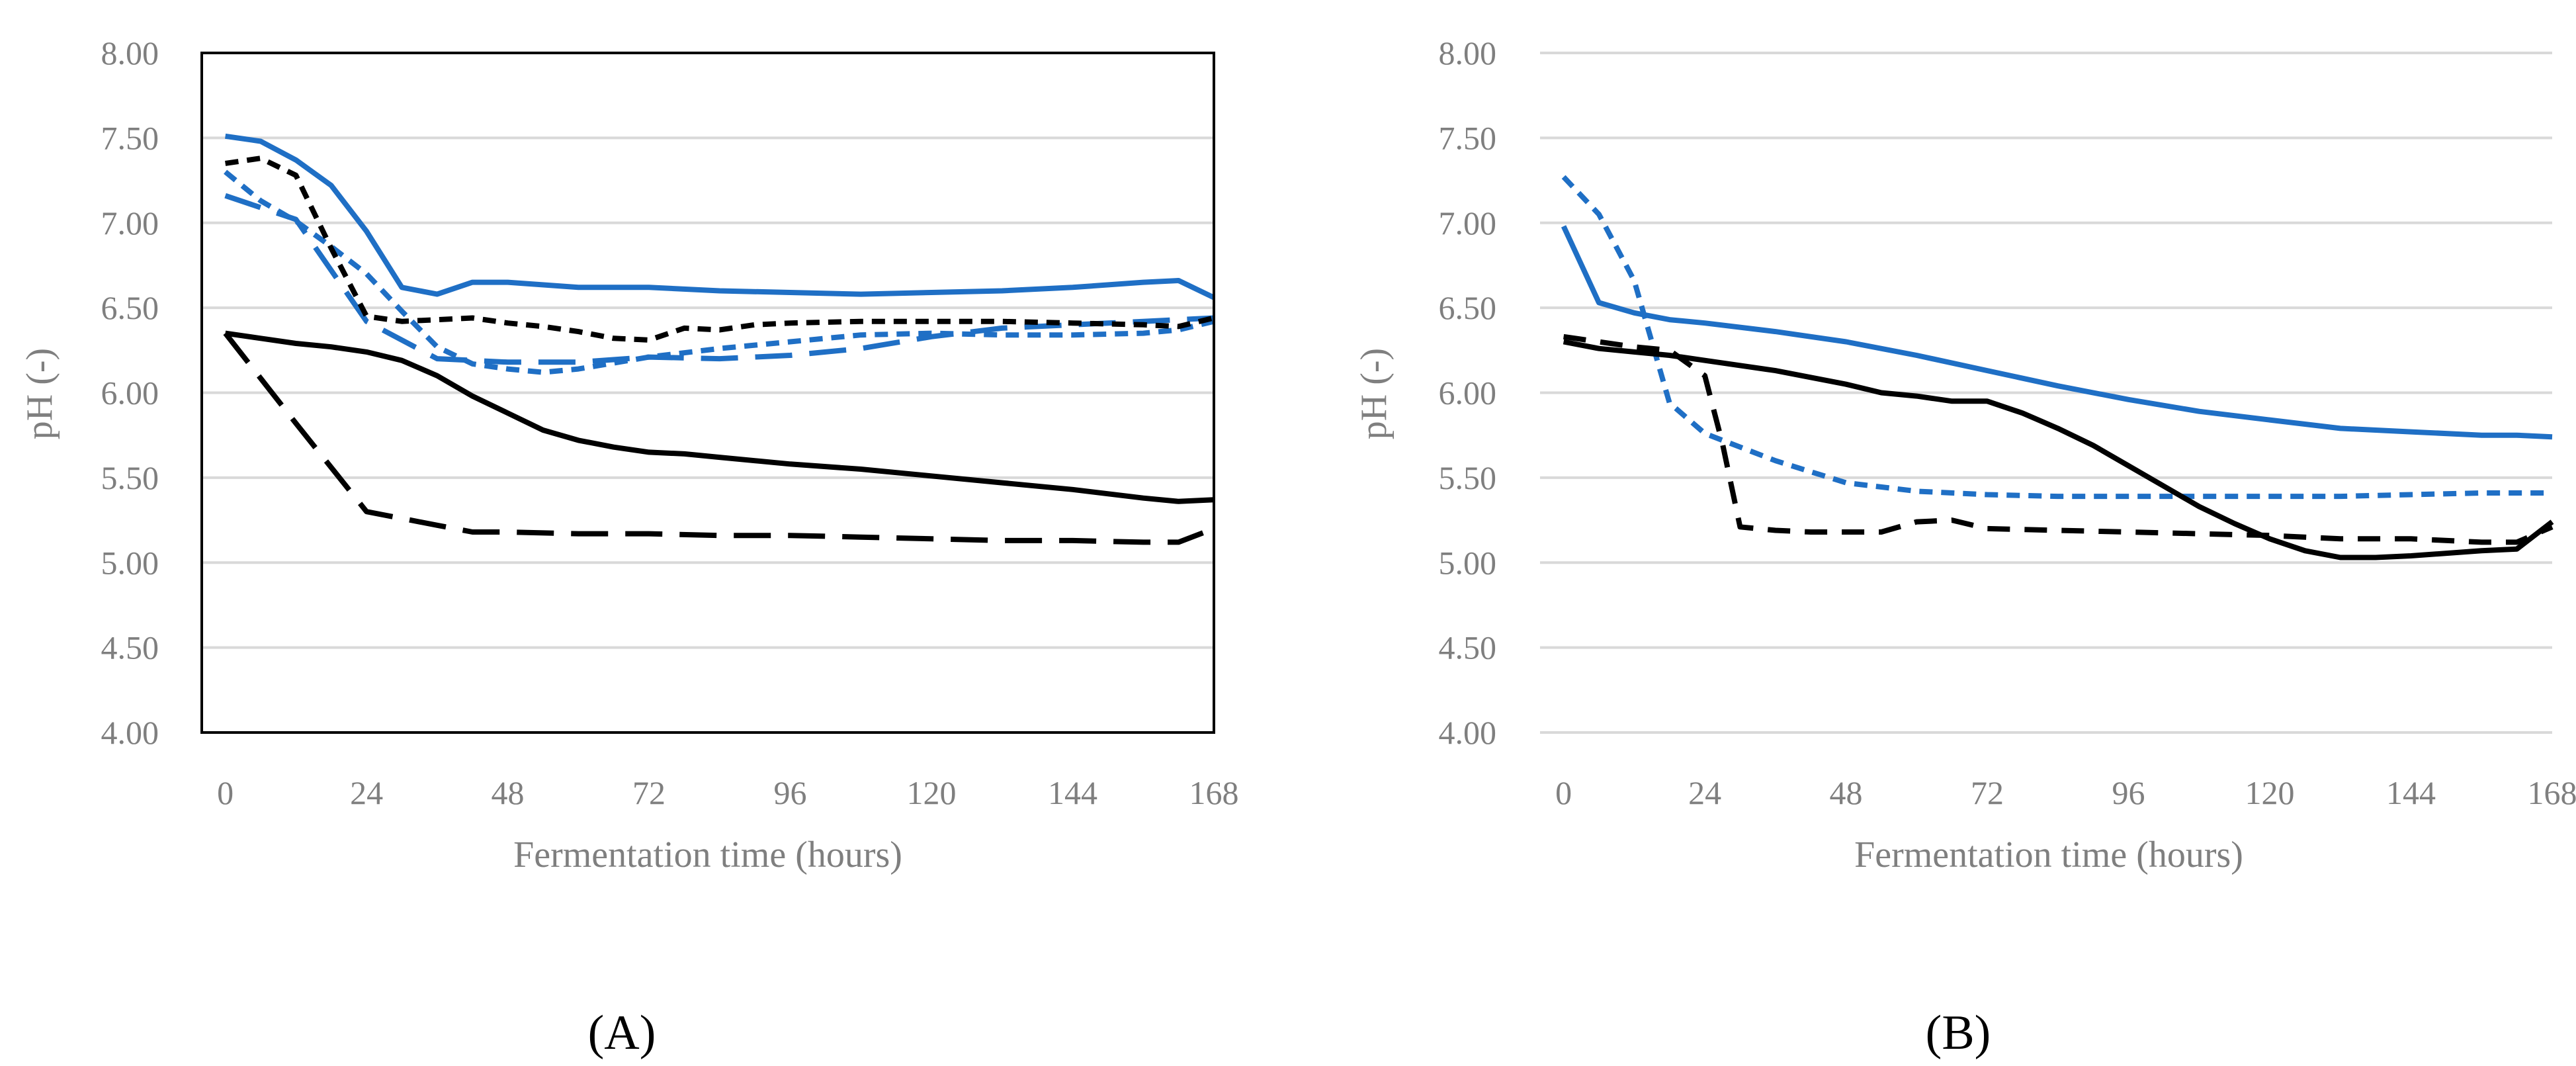 The height and width of the screenshot is (1066, 2576). I want to click on panel-label: (B), so click(1958, 1033).